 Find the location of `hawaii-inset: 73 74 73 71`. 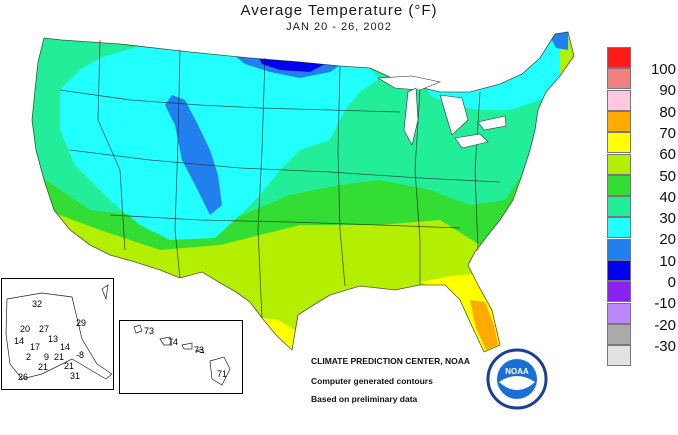

hawaii-inset: 73 74 73 71 is located at coordinates (181, 357).